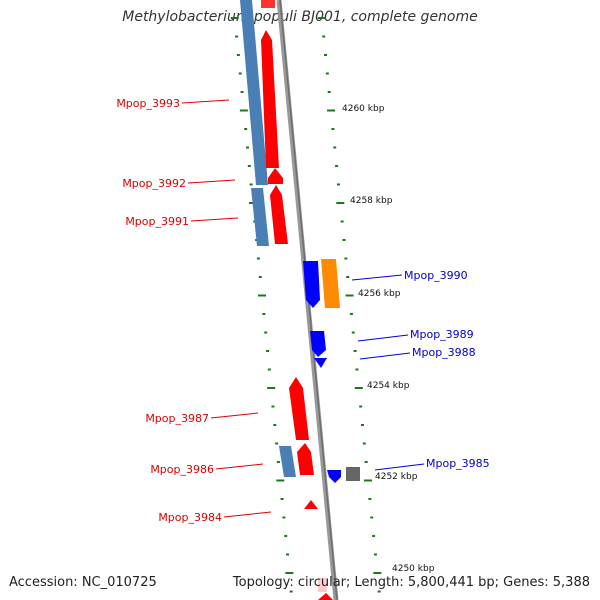 The width and height of the screenshot is (600, 600). I want to click on gene-label-3986: Mpop_3986, so click(182, 469).